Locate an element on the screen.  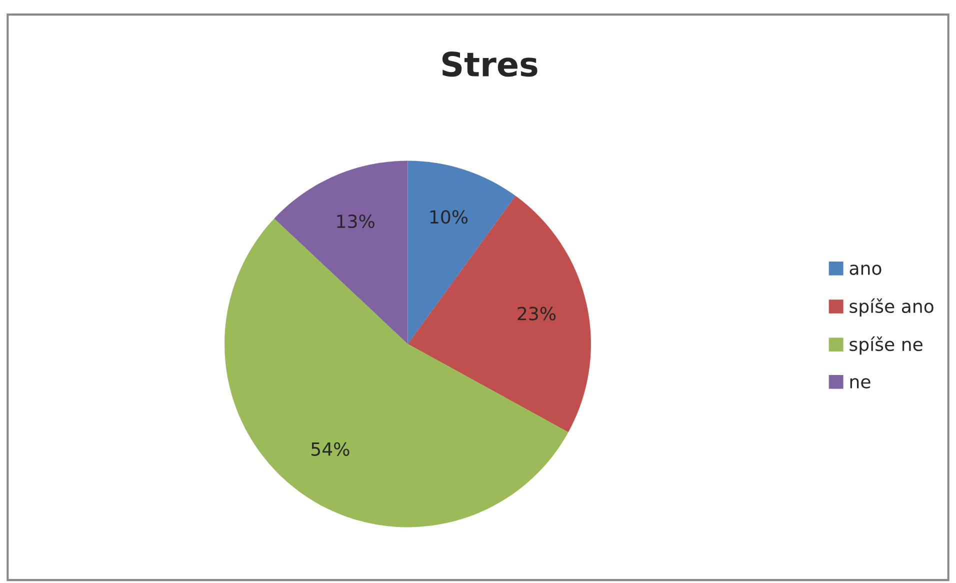
data-label: 54% is located at coordinates (331, 449).